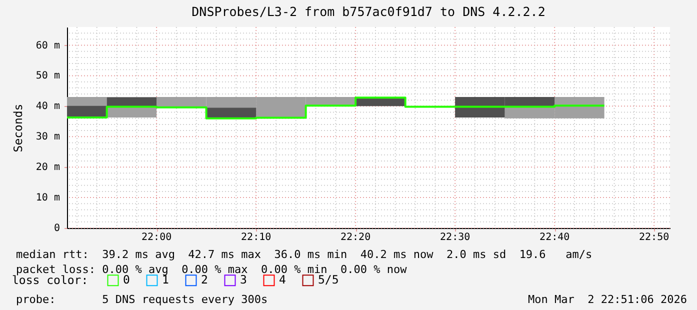 This screenshot has height=310, width=697. I want to click on y-tick-label: 10 m, so click(48, 198).